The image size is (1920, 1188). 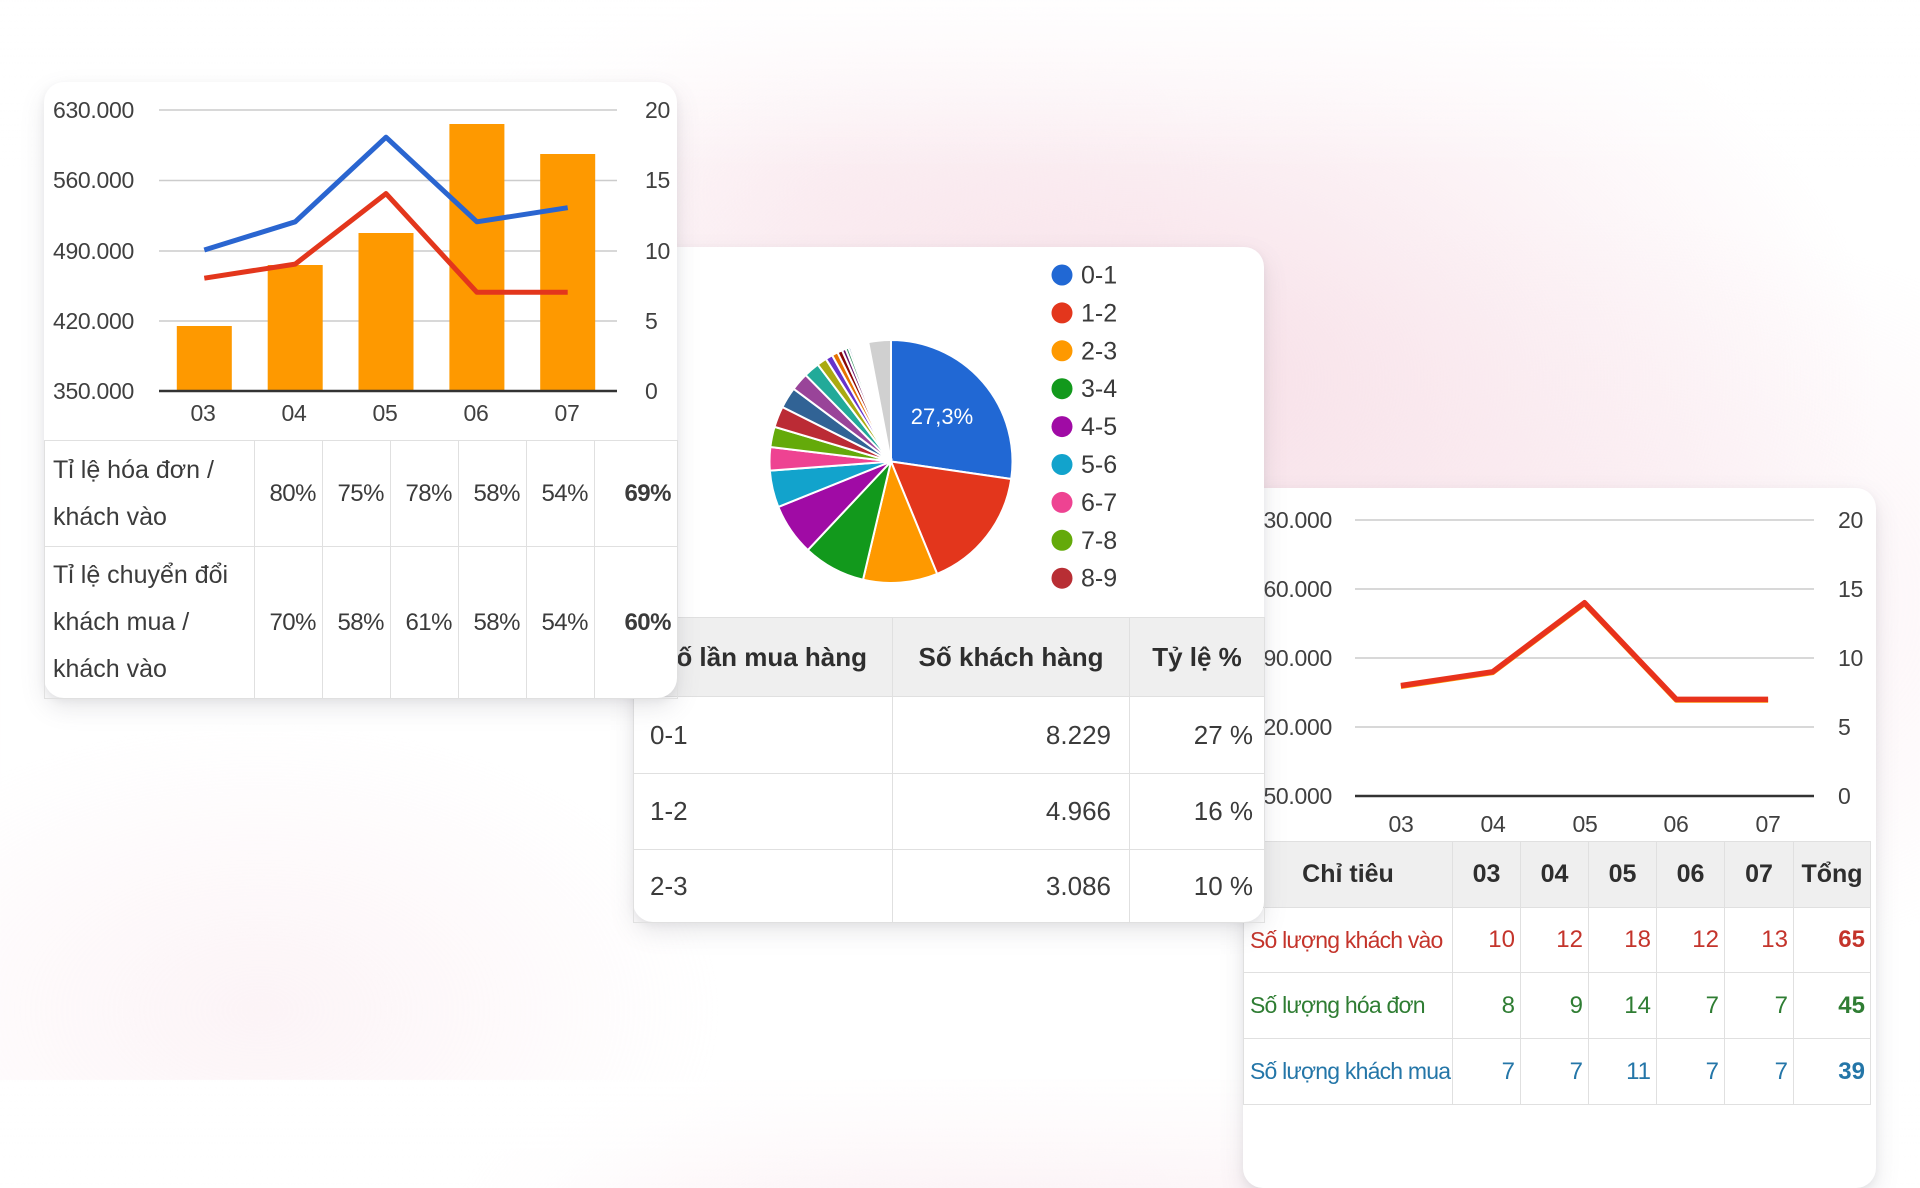 I want to click on svg-text: 2-3, so click(x=1099, y=351).